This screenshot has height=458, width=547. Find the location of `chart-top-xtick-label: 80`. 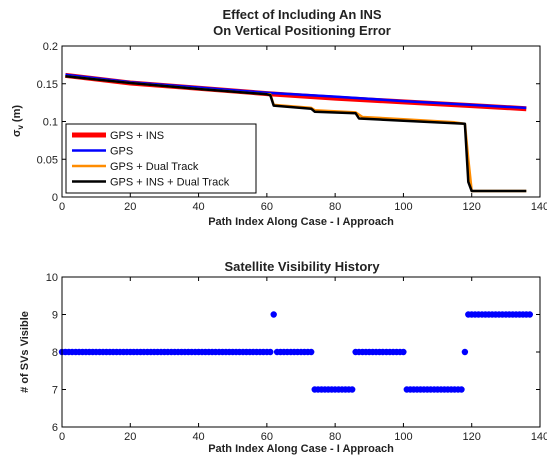

chart-top-xtick-label: 80 is located at coordinates (335, 207).